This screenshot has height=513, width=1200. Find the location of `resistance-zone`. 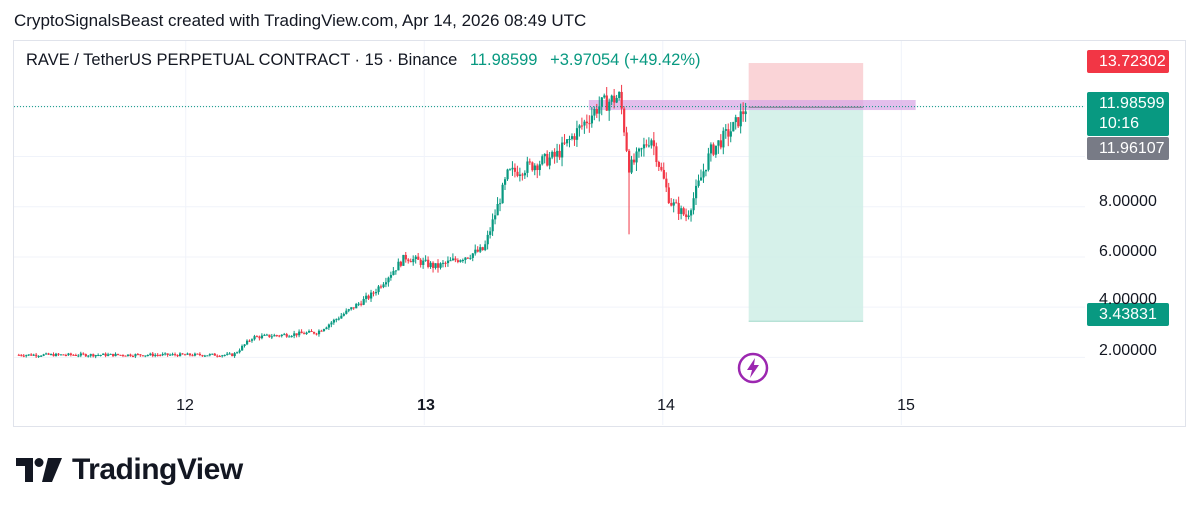

resistance-zone is located at coordinates (752, 105).